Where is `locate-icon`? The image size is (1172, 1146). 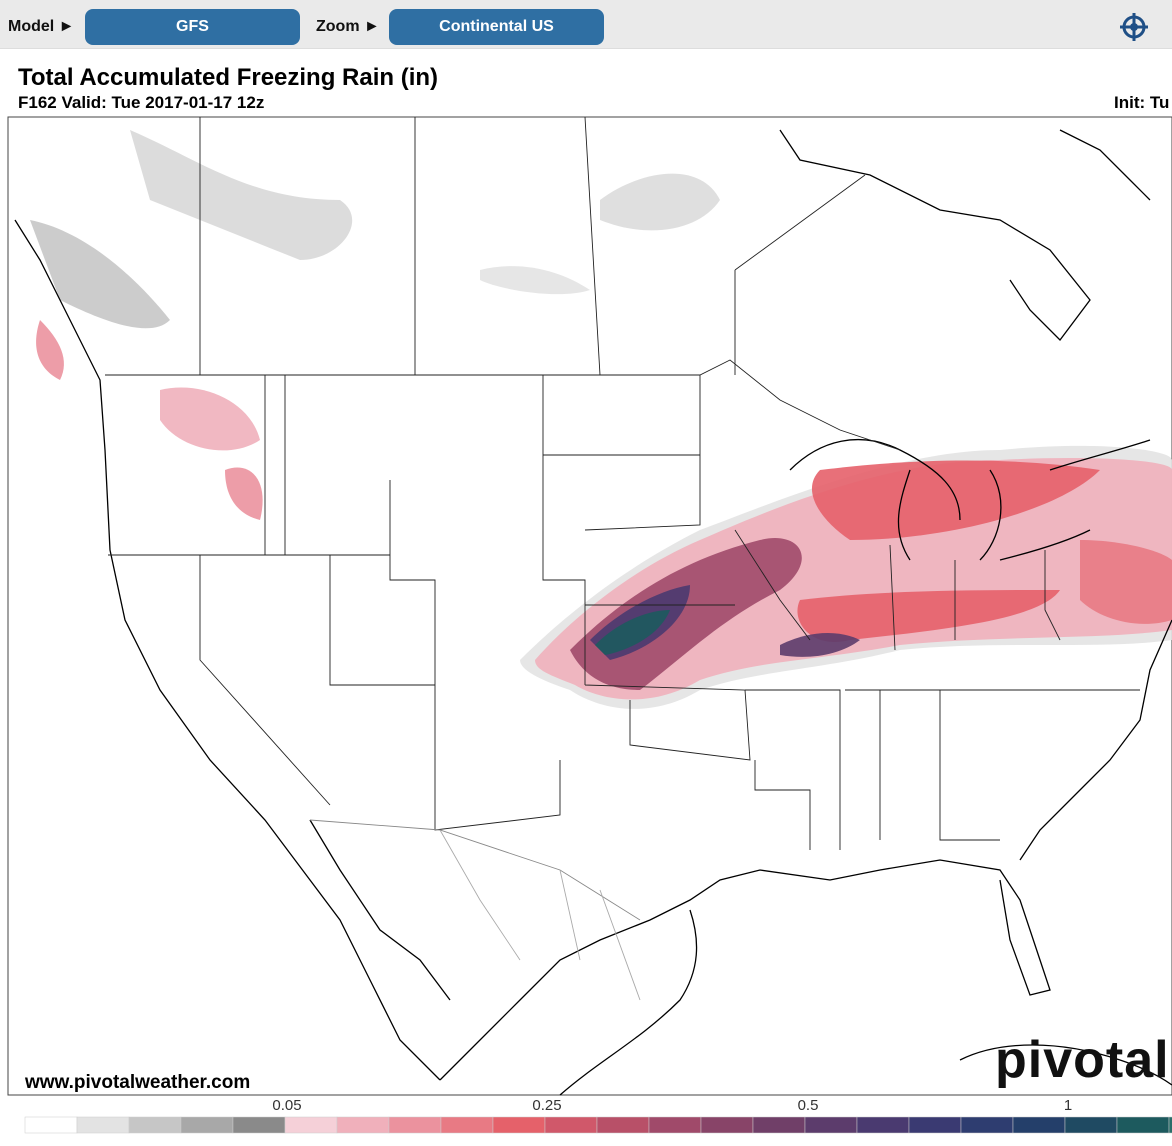 locate-icon is located at coordinates (1134, 27).